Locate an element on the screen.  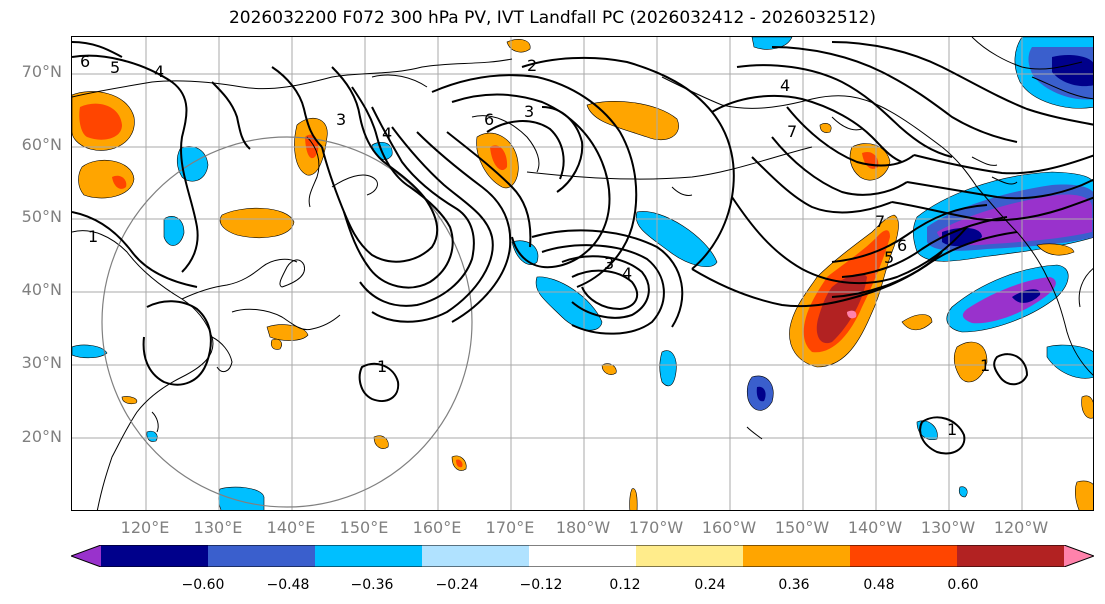
lat-label-70n: 70°N is located at coordinates (41, 71).